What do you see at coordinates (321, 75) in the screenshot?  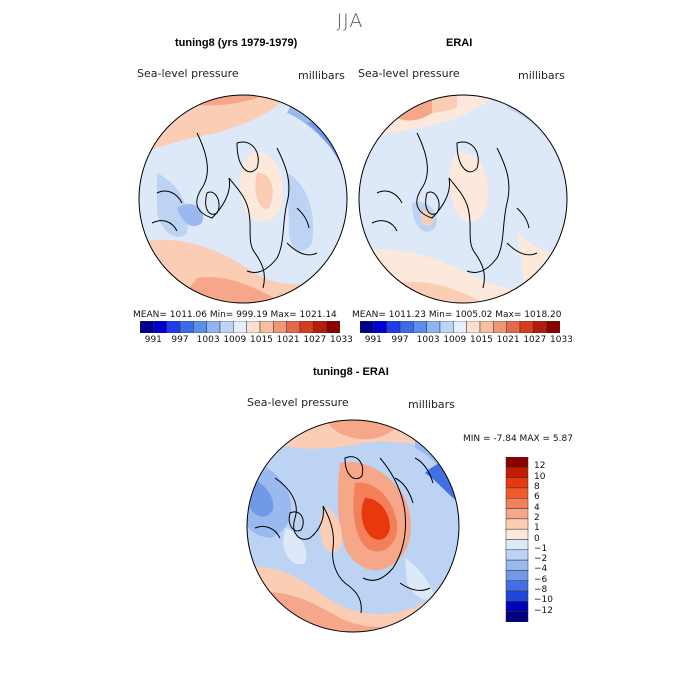 I see `model-units-label: millibars` at bounding box center [321, 75].